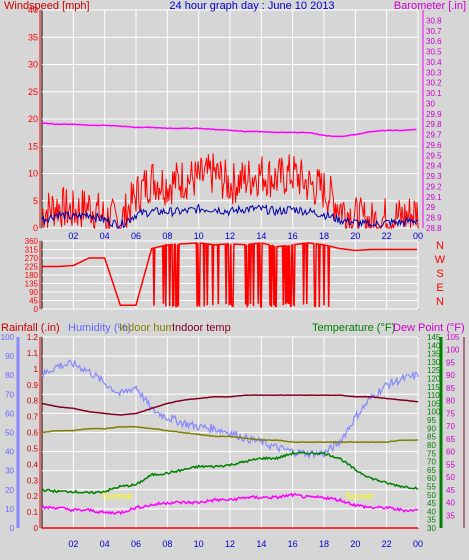  I want to click on temperature-tick-label: 40, so click(431, 511).